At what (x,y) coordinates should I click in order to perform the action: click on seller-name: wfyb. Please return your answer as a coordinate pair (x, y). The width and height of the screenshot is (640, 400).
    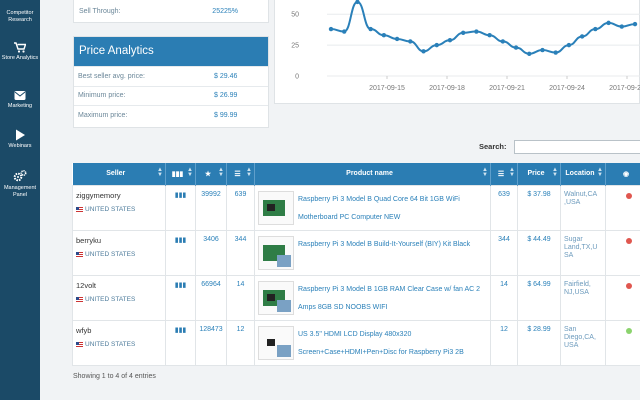
    Looking at the image, I should click on (84, 330).